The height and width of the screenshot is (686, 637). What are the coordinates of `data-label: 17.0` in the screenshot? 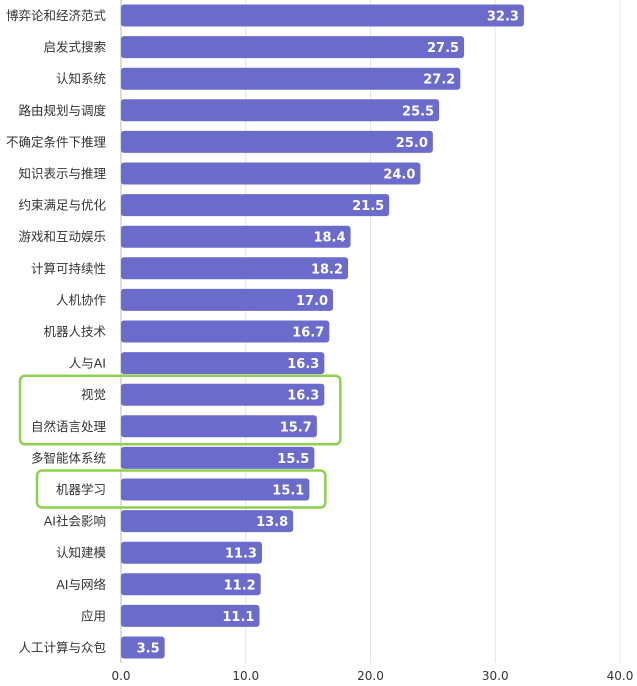 It's located at (312, 301).